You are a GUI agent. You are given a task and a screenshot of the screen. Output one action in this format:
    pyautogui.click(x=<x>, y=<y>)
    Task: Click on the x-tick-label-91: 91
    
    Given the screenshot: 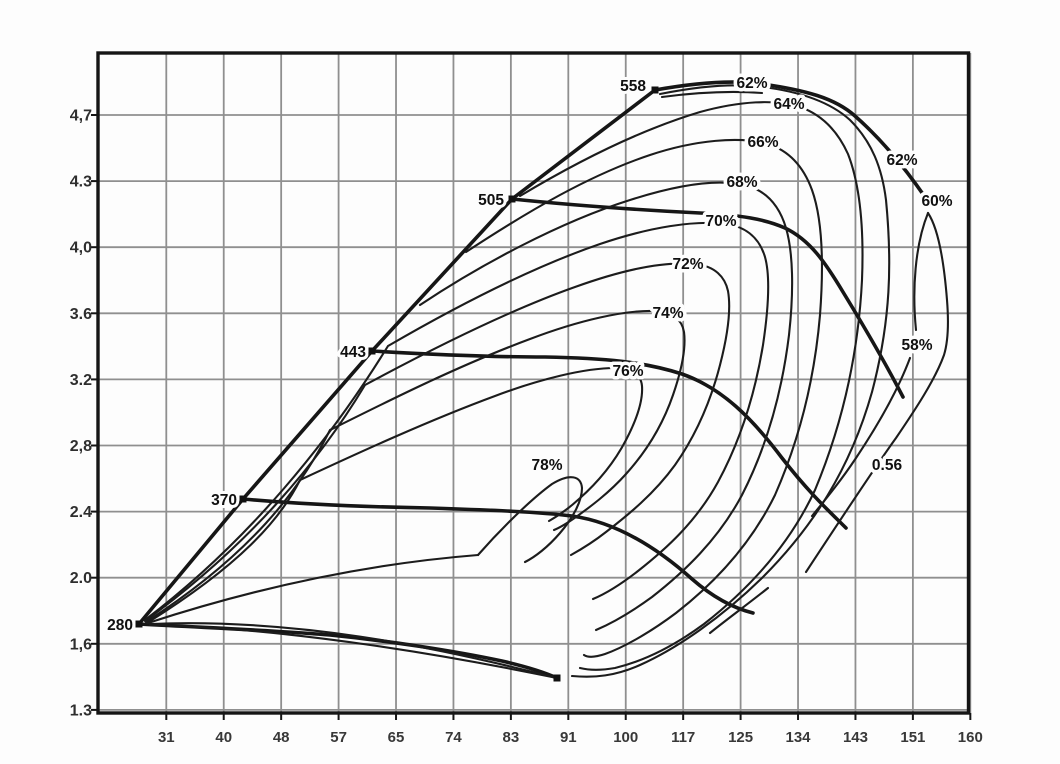 What is the action you would take?
    pyautogui.click(x=568, y=737)
    